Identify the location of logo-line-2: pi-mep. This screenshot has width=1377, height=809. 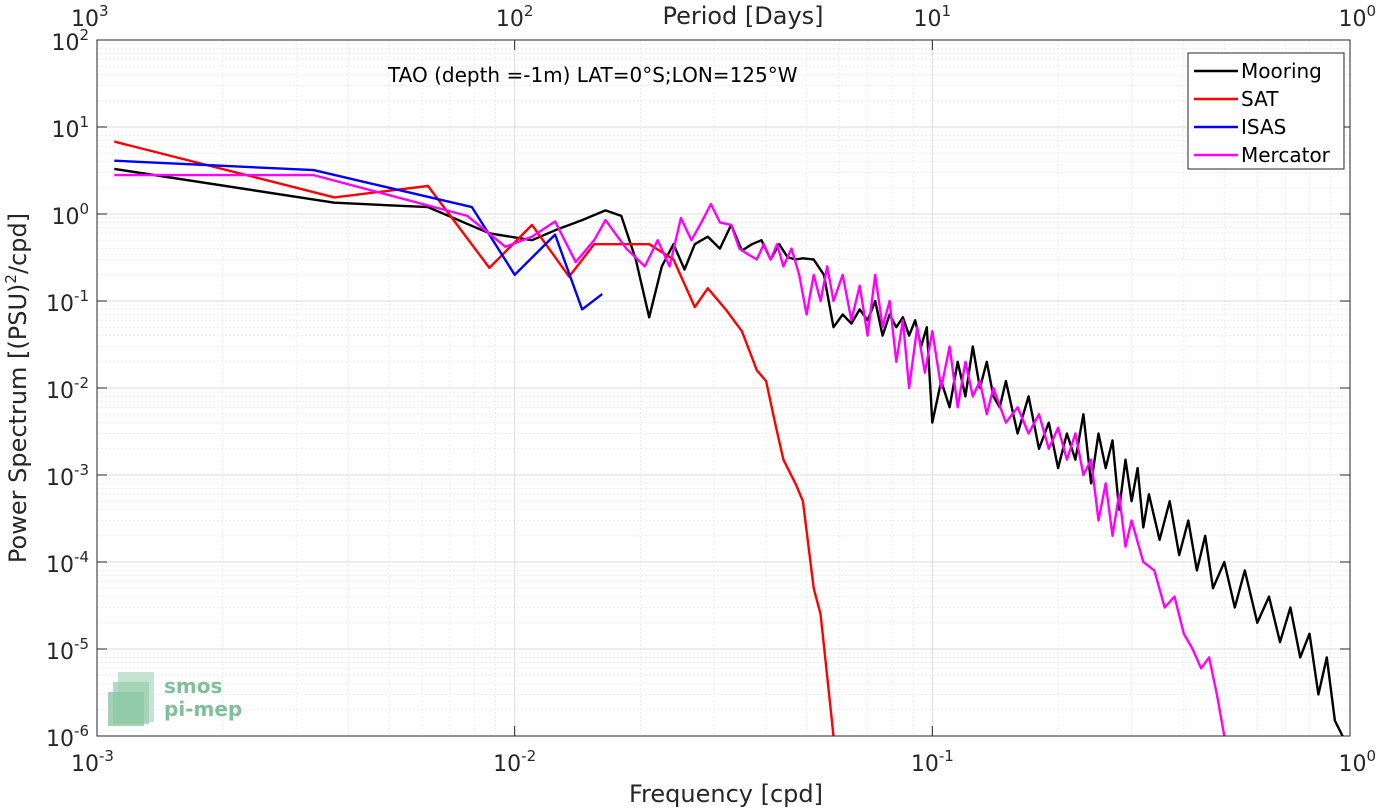
(203, 709).